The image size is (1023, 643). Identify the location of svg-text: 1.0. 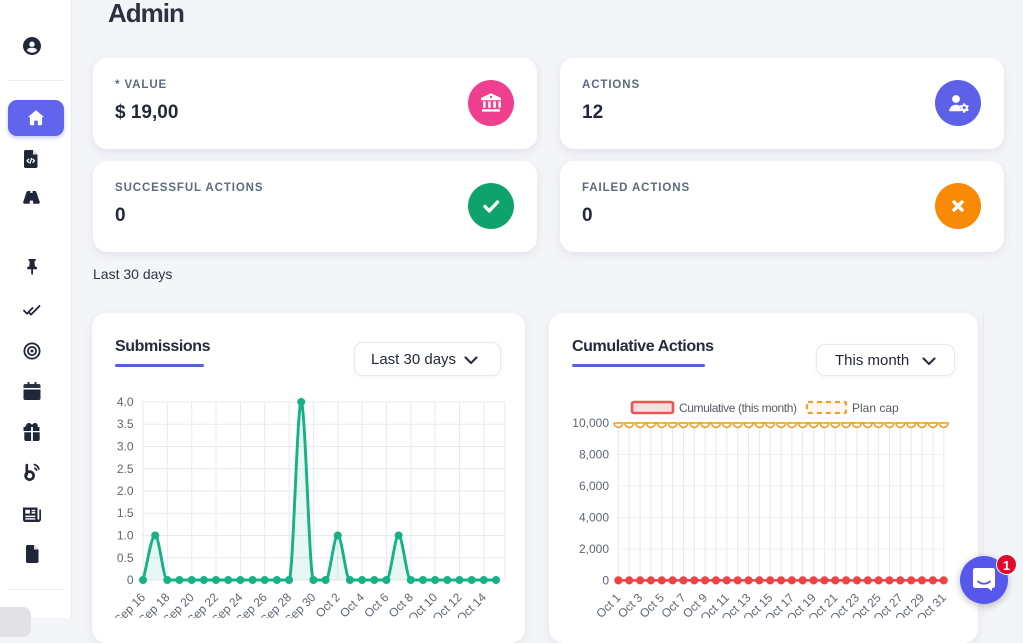
(125, 536).